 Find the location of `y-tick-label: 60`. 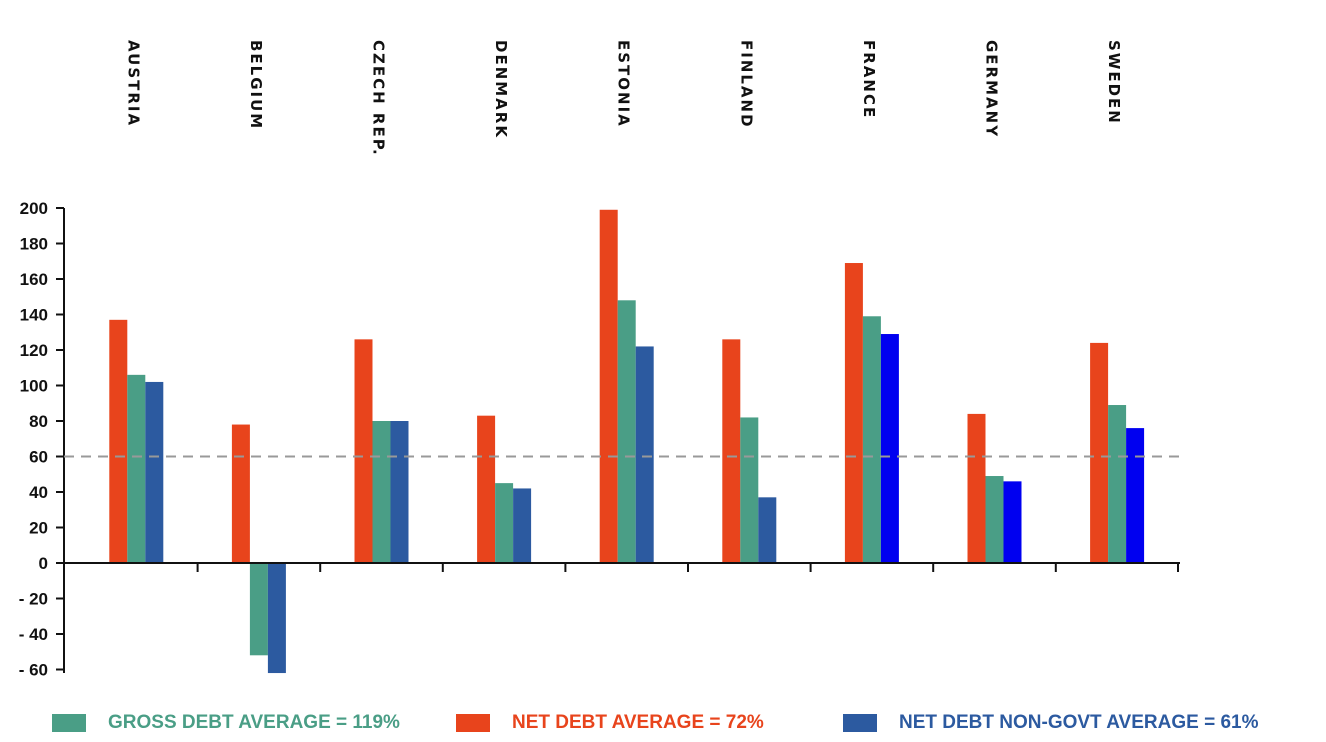

y-tick-label: 60 is located at coordinates (38, 457).